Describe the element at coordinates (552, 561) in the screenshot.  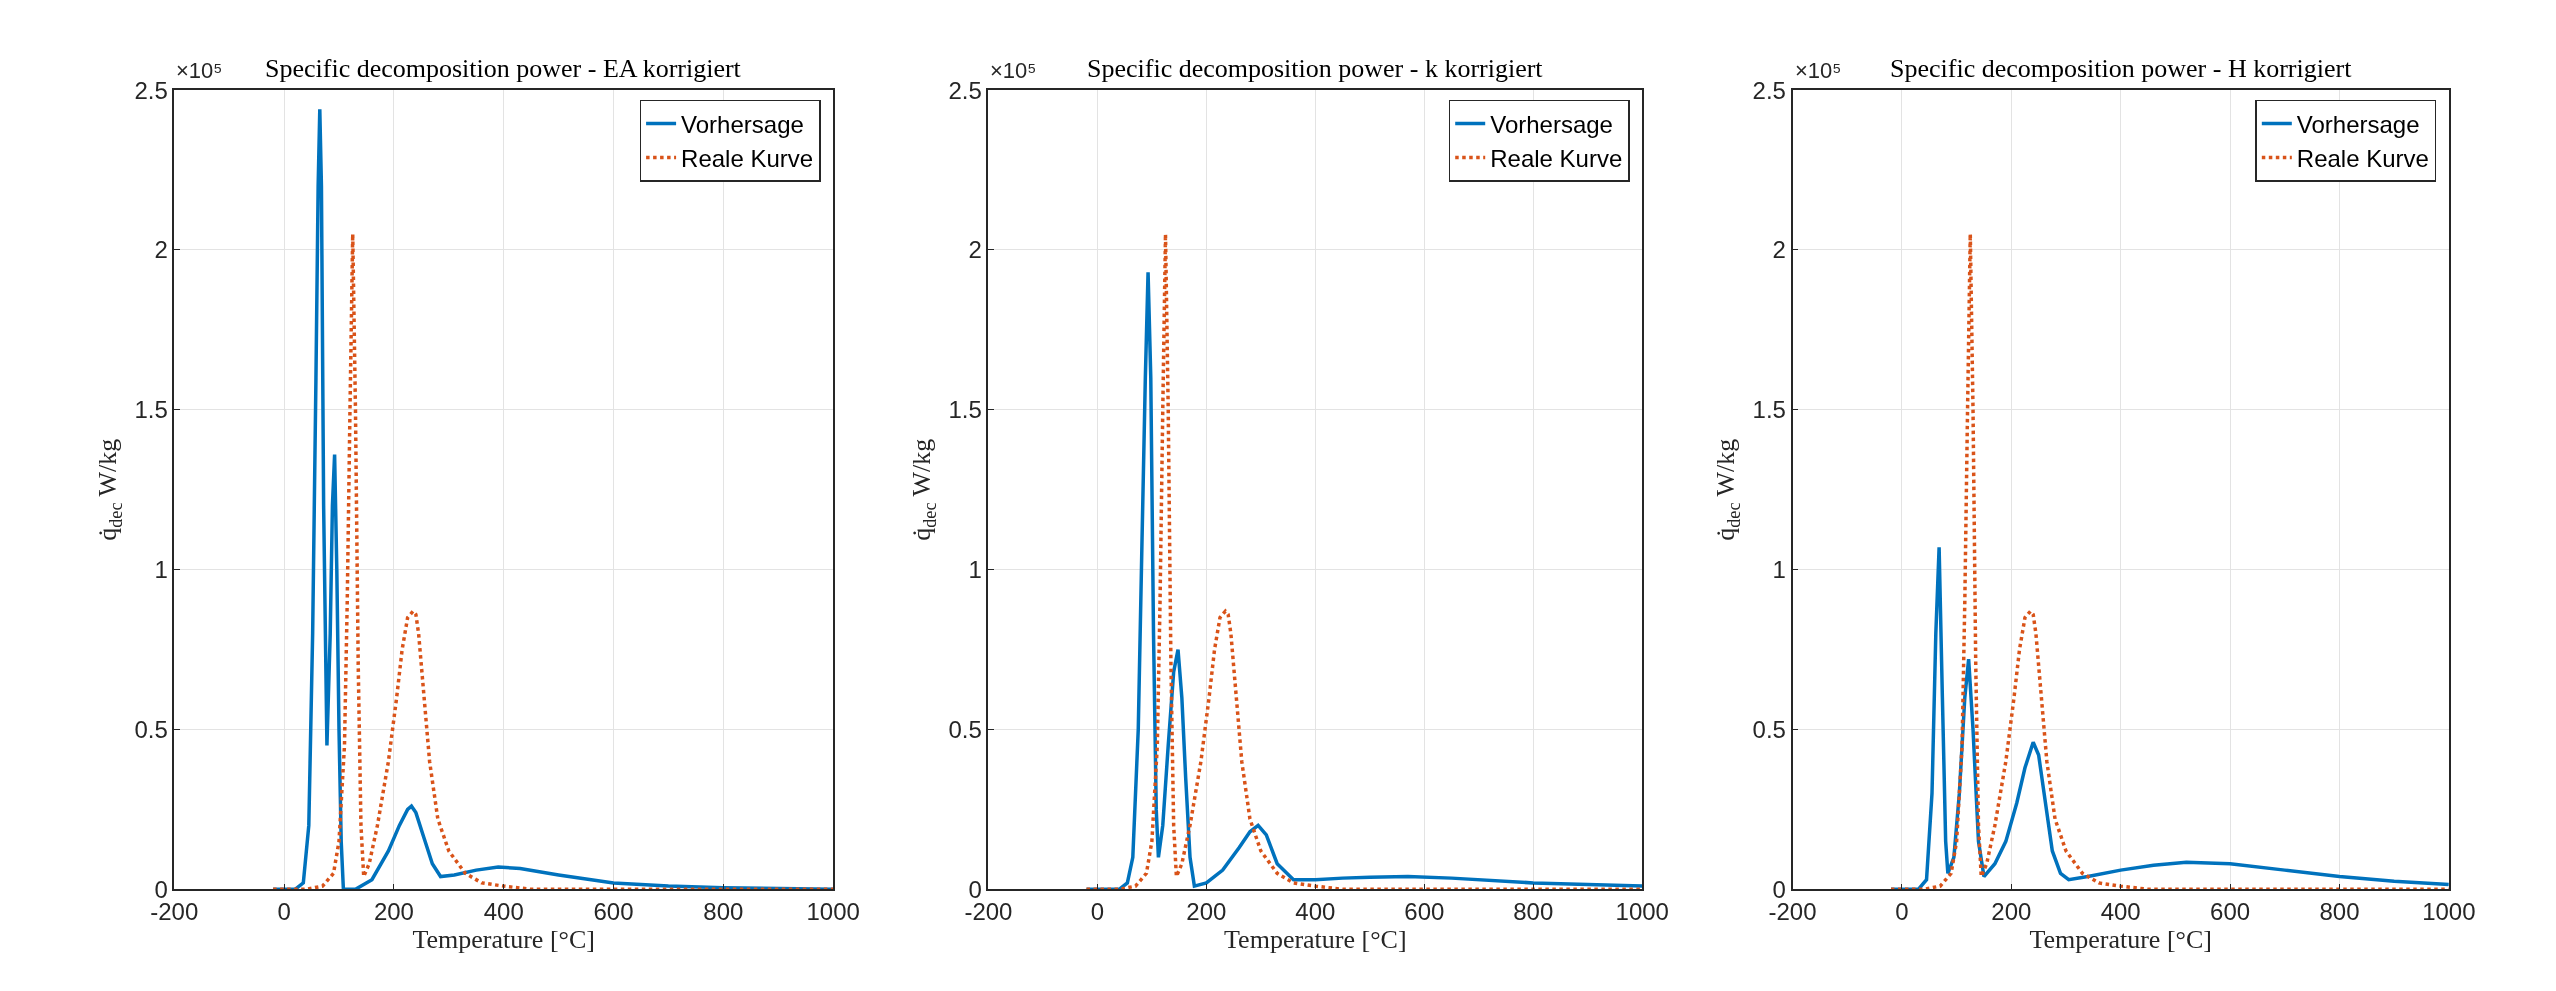
I see `line-series` at that location.